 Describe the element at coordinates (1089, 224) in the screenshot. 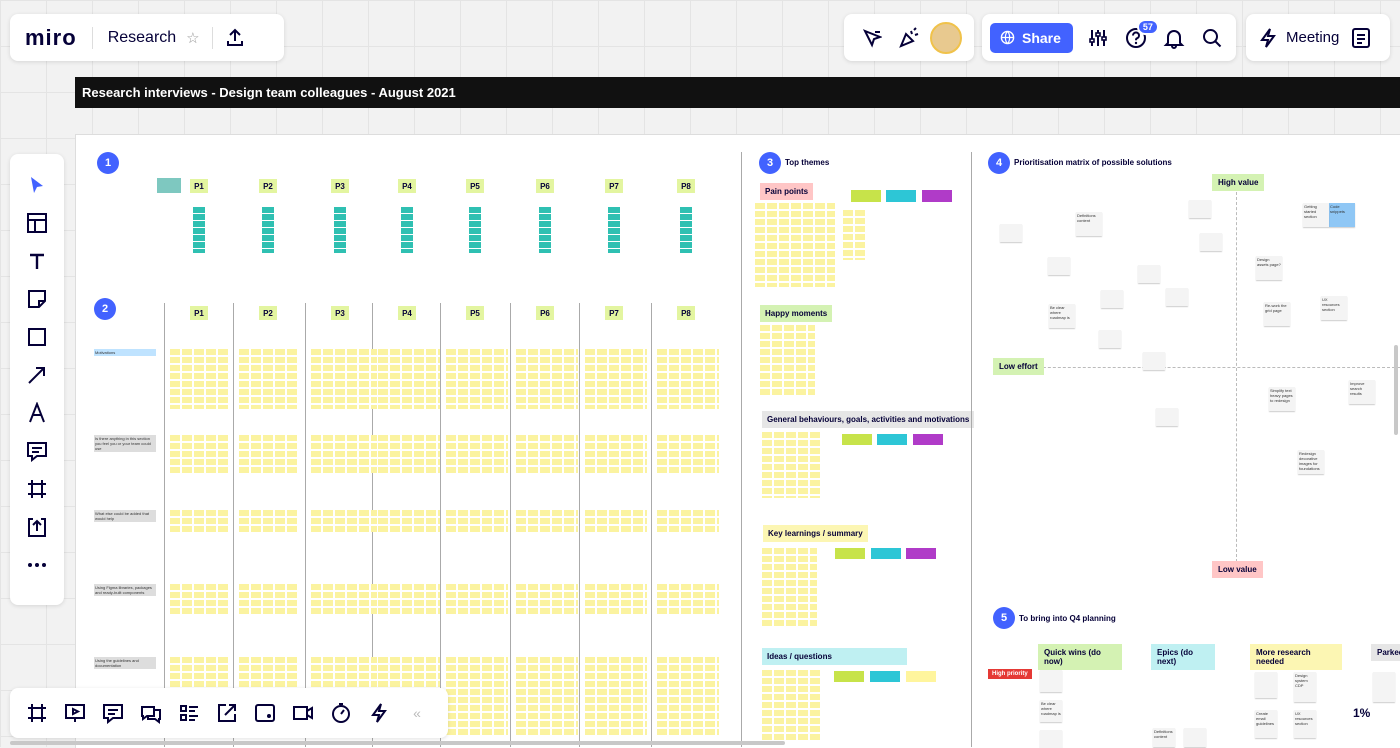

I see `matrix-note: Definitions content` at that location.